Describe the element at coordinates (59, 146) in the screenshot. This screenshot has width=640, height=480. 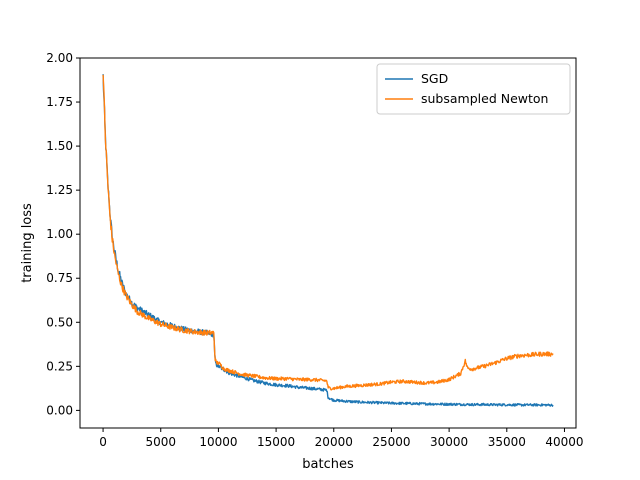
I see `y-tick-label: 1.50` at that location.